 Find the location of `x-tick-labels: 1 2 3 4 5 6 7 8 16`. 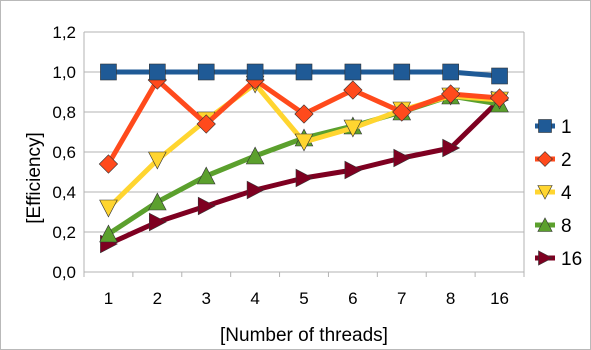

x-tick-labels: 1 2 3 4 5 6 7 8 16 is located at coordinates (304, 290).